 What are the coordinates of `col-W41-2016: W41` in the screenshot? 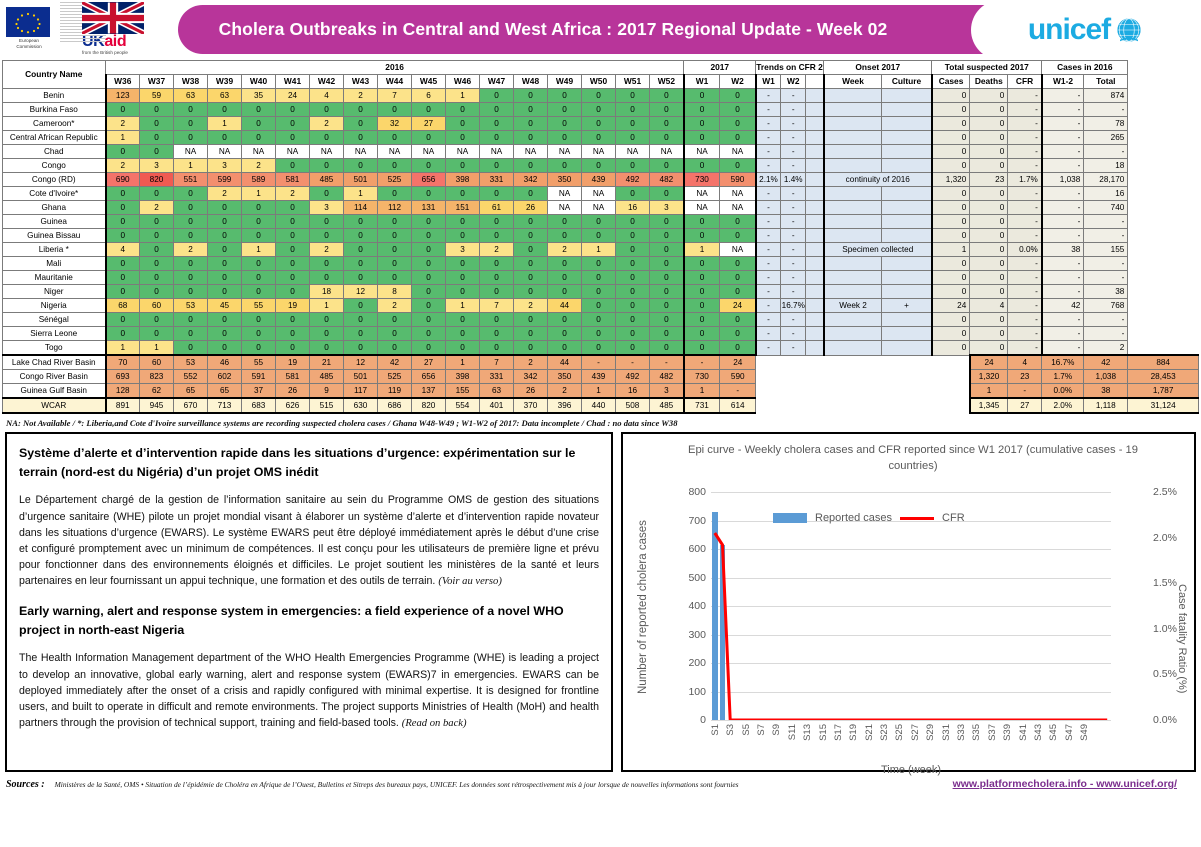 It's located at (292, 81).